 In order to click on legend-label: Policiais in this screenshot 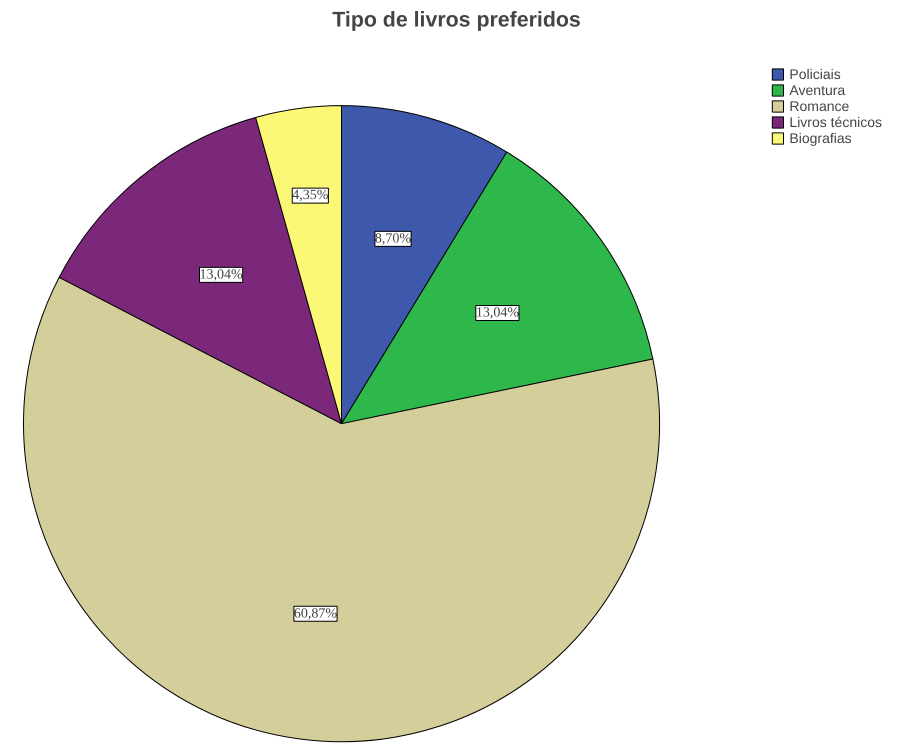, I will do `click(815, 74)`.